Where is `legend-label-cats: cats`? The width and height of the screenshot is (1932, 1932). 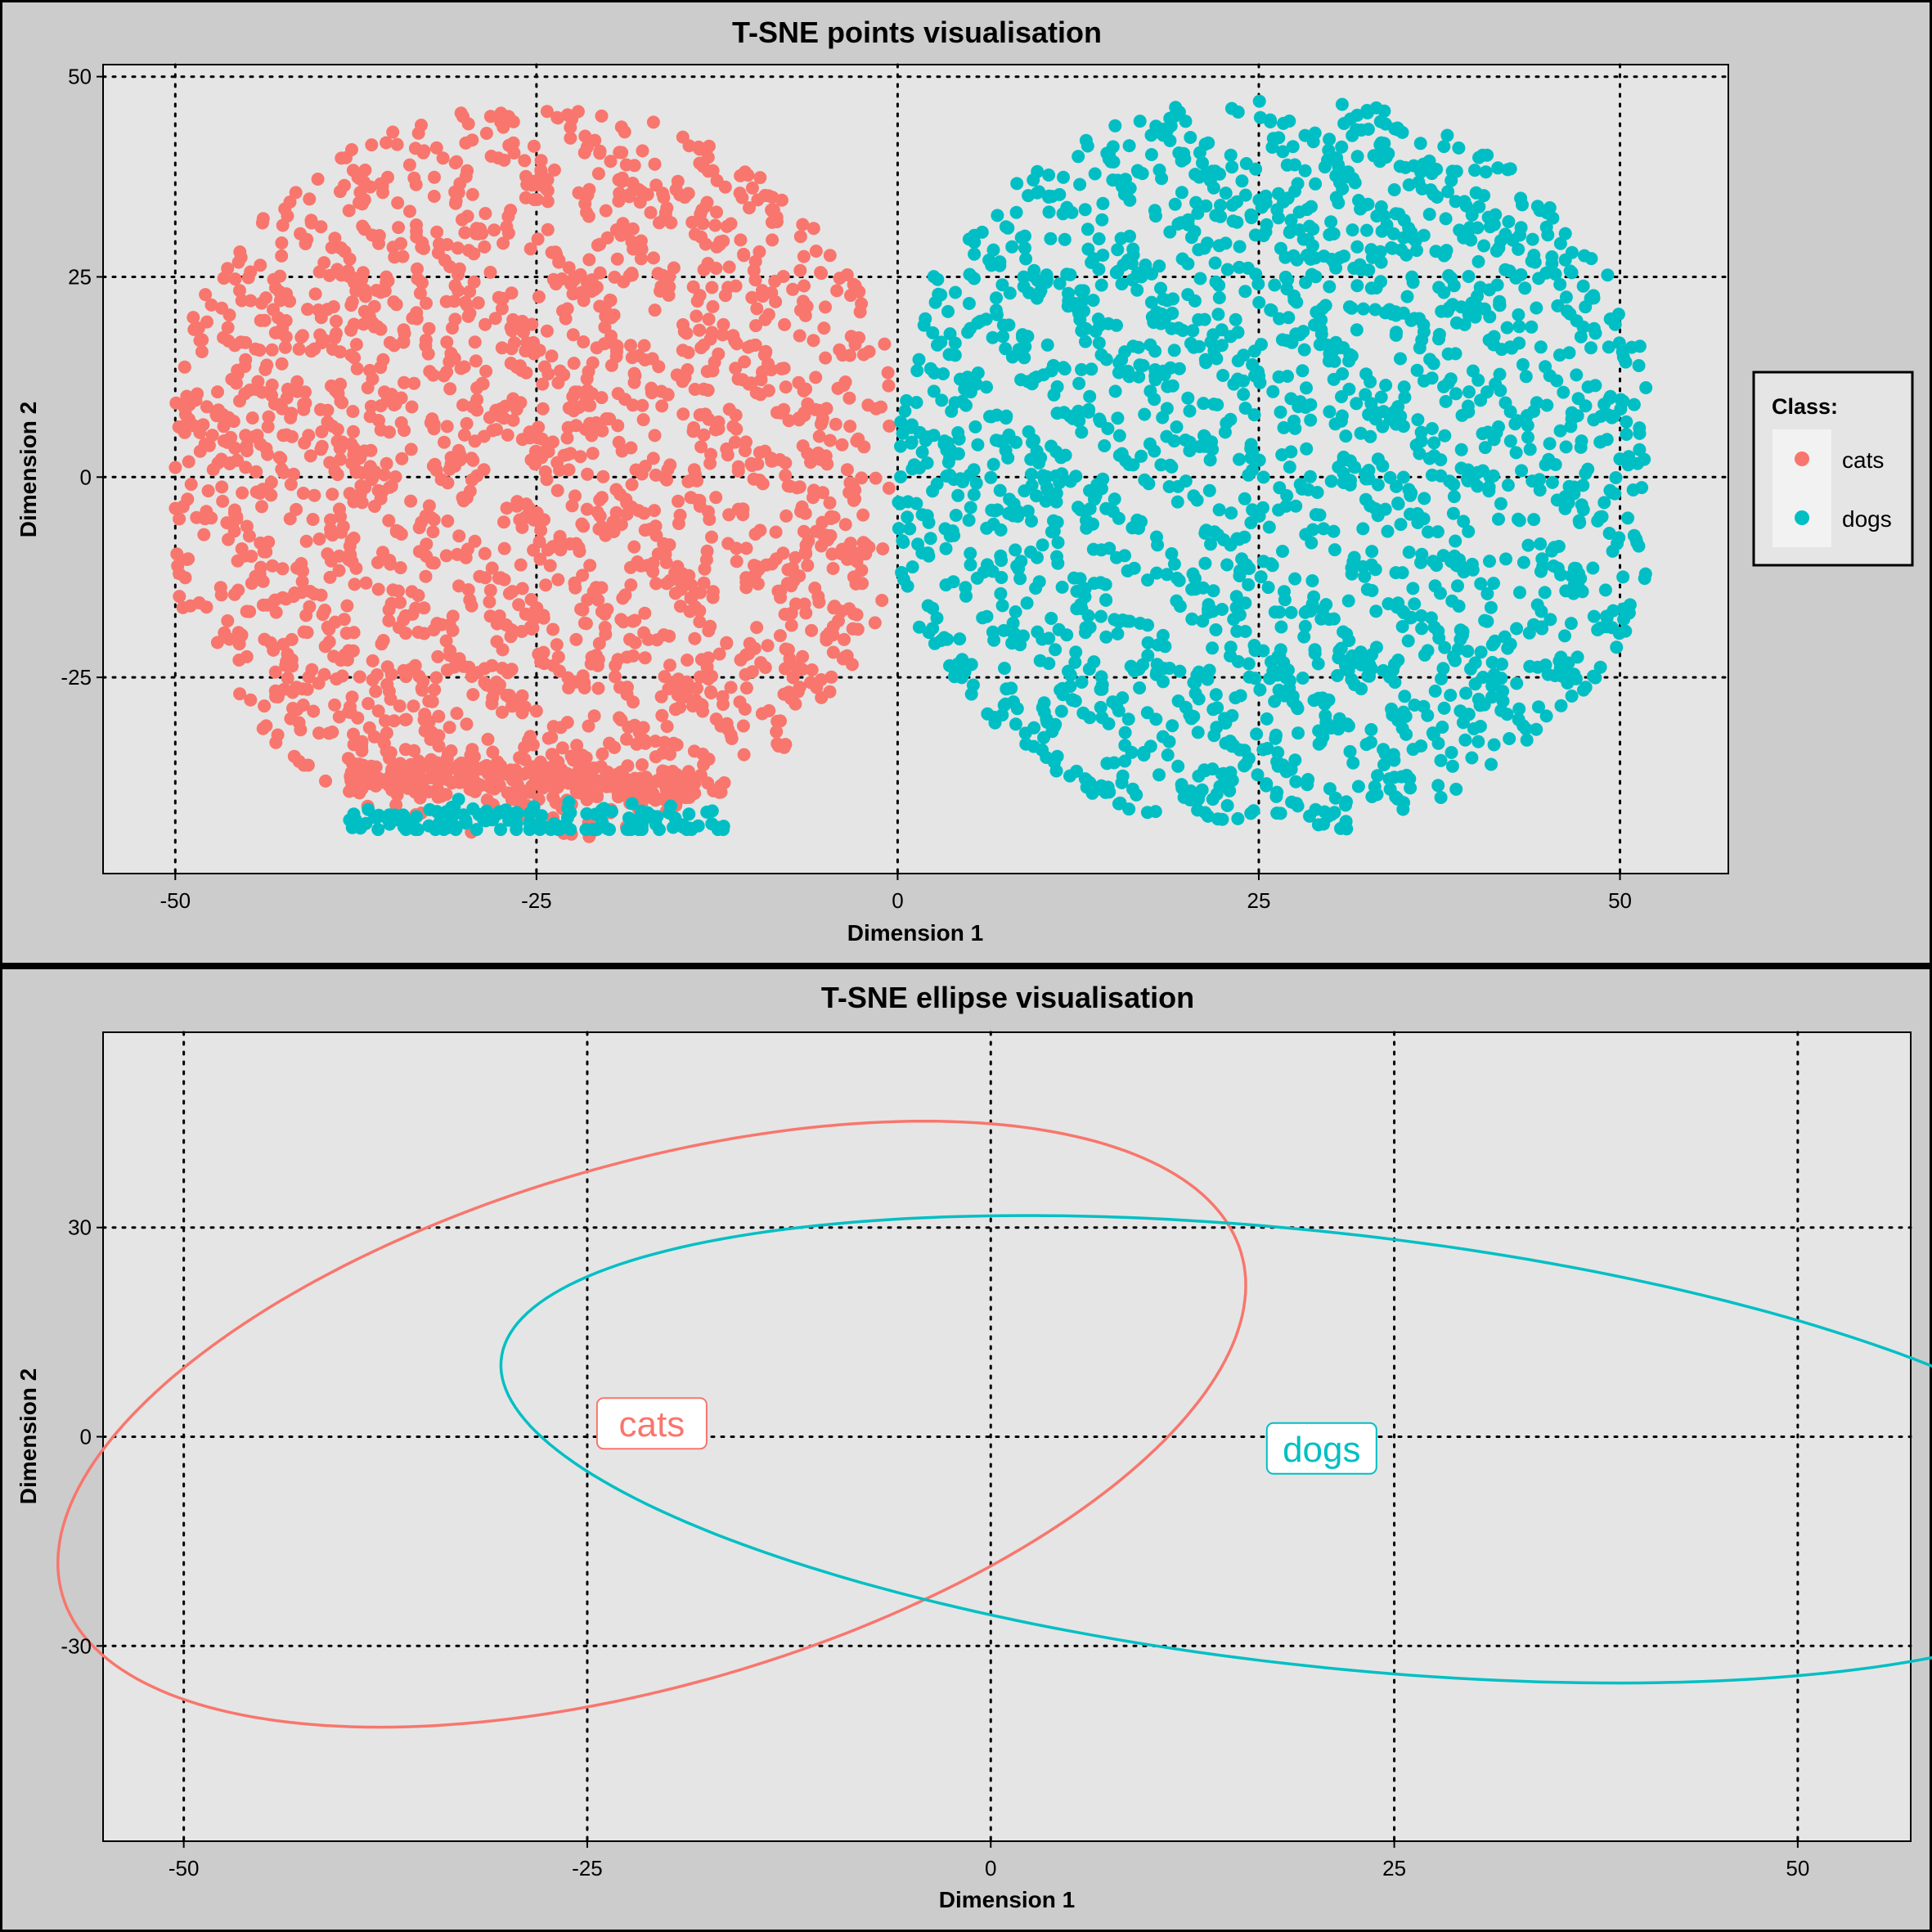 legend-label-cats: cats is located at coordinates (1863, 460).